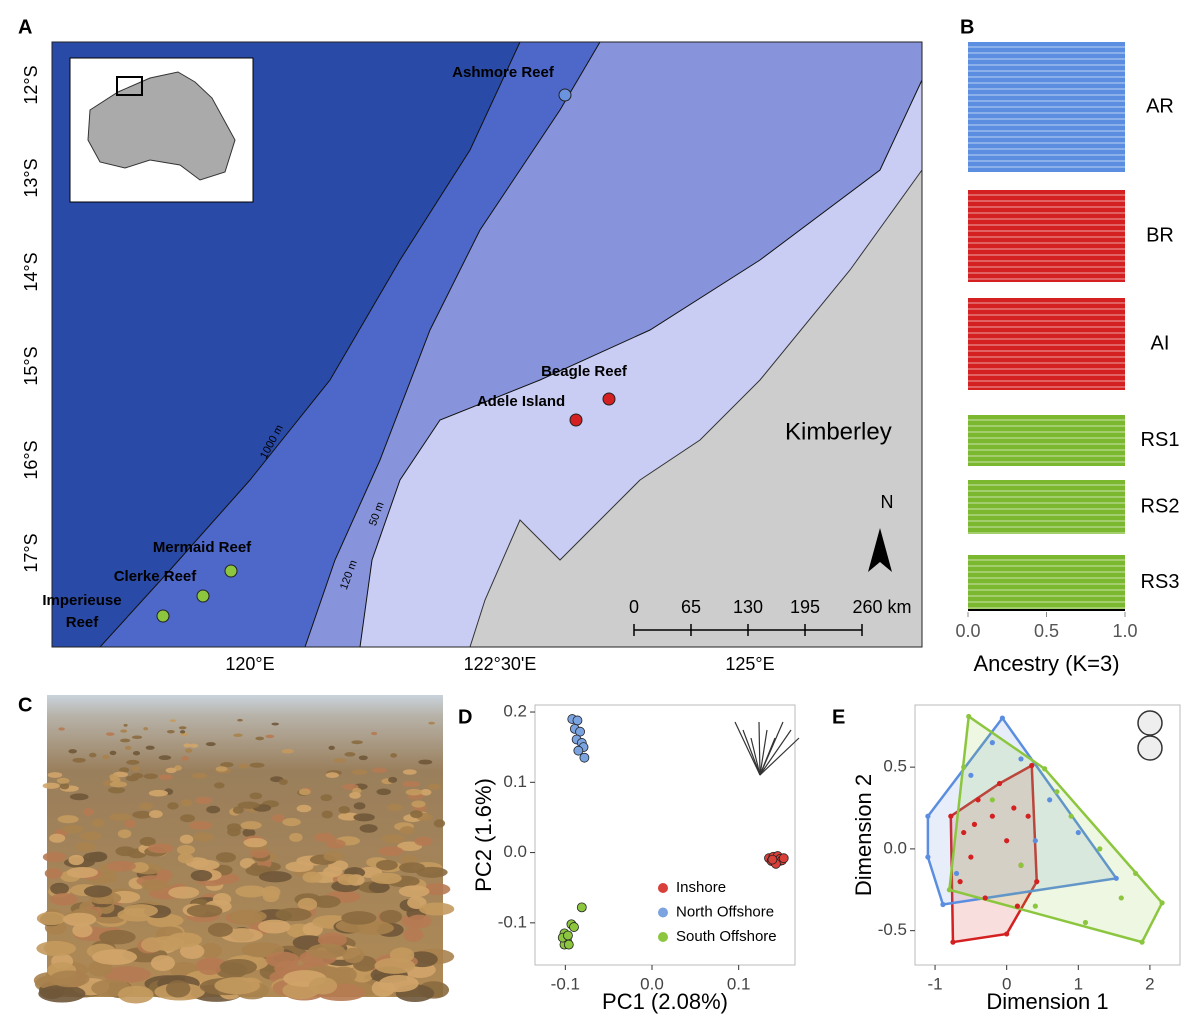  Describe the element at coordinates (887, 502) in the screenshot. I see `north-label: N` at that location.